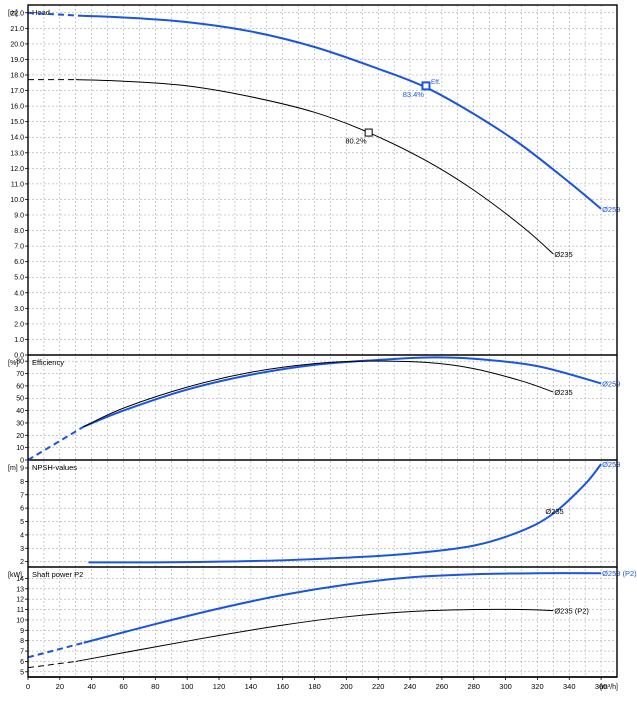 The width and height of the screenshot is (637, 704). What do you see at coordinates (436, 82) in the screenshot?
I see `bep-eff-label: Eff.` at bounding box center [436, 82].